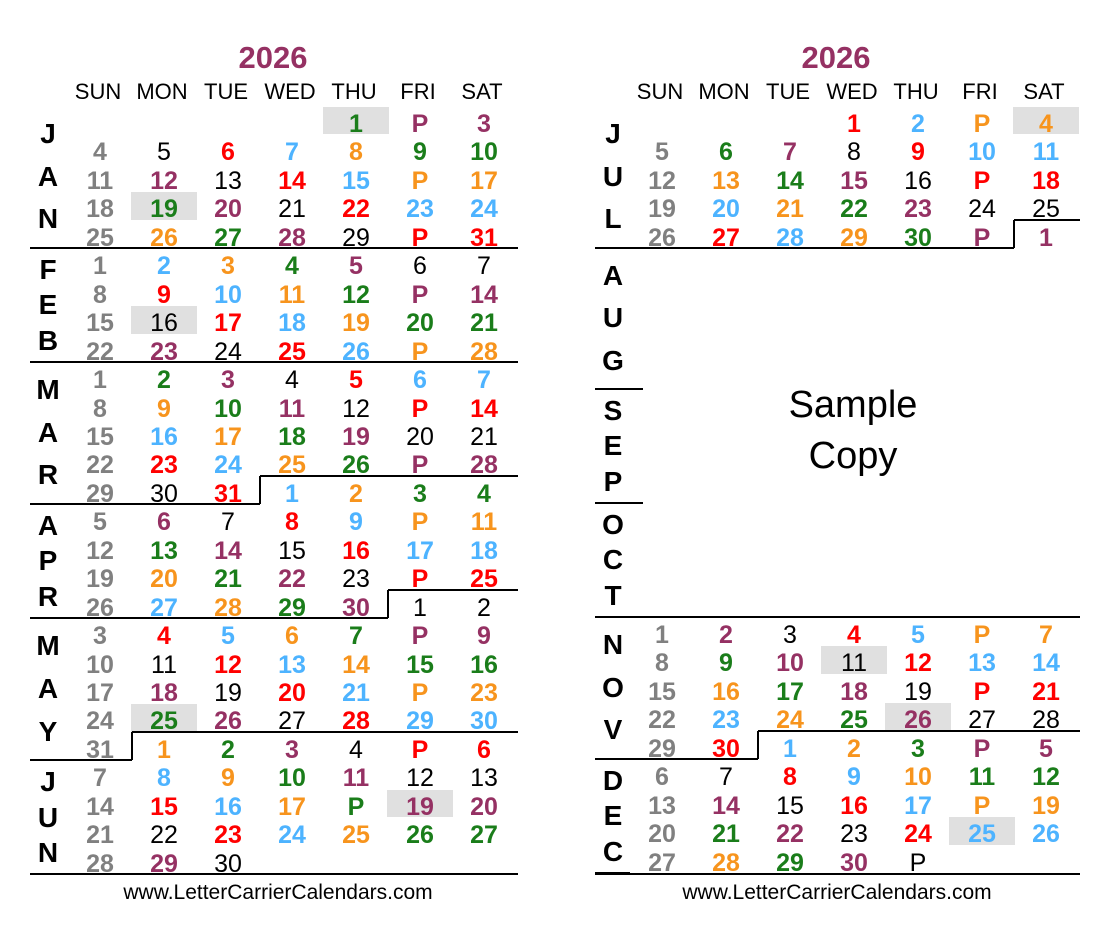 The width and height of the screenshot is (1118, 938). What do you see at coordinates (292, 323) in the screenshot?
I see `day-cell: 18` at bounding box center [292, 323].